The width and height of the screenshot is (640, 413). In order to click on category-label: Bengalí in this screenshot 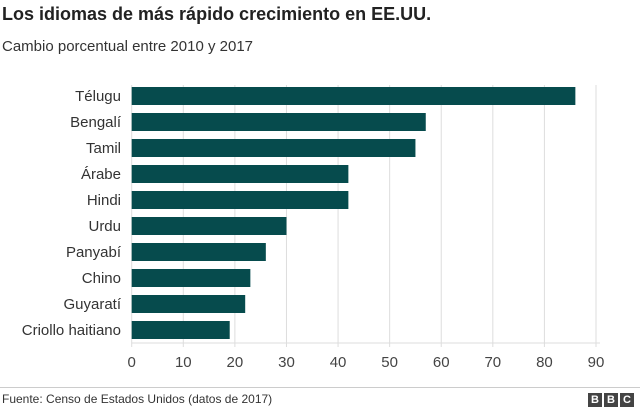, I will do `click(96, 122)`.